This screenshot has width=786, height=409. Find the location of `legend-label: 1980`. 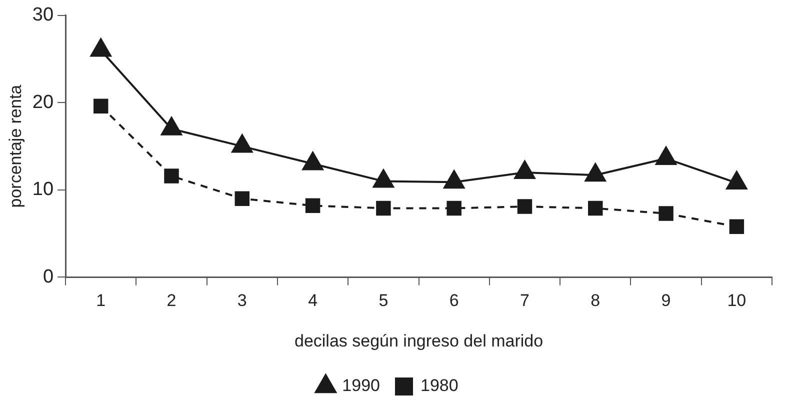

legend-label: 1980 is located at coordinates (439, 386).